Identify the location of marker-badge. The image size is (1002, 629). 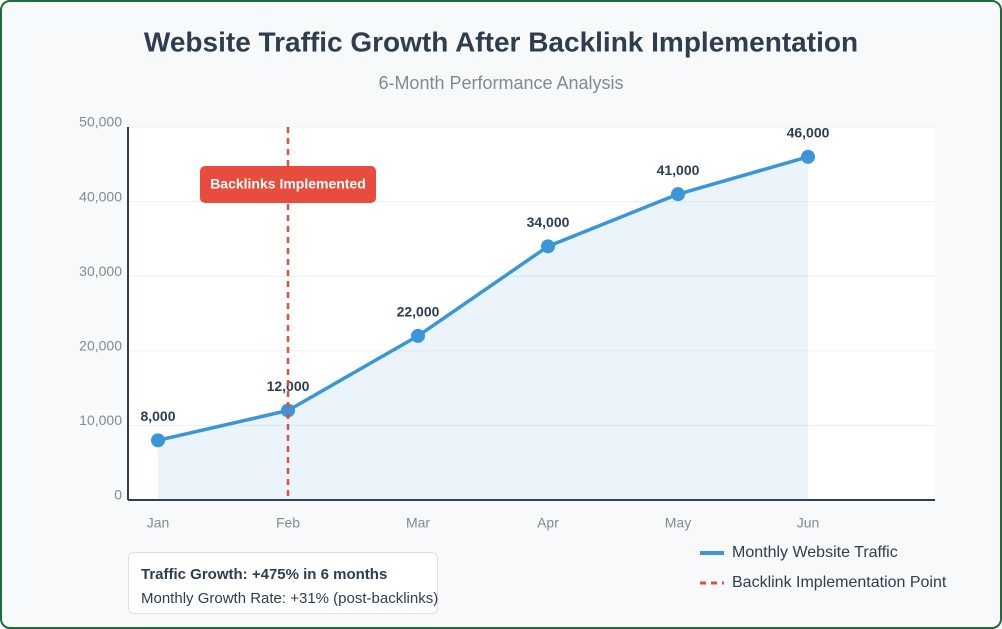
(288, 184).